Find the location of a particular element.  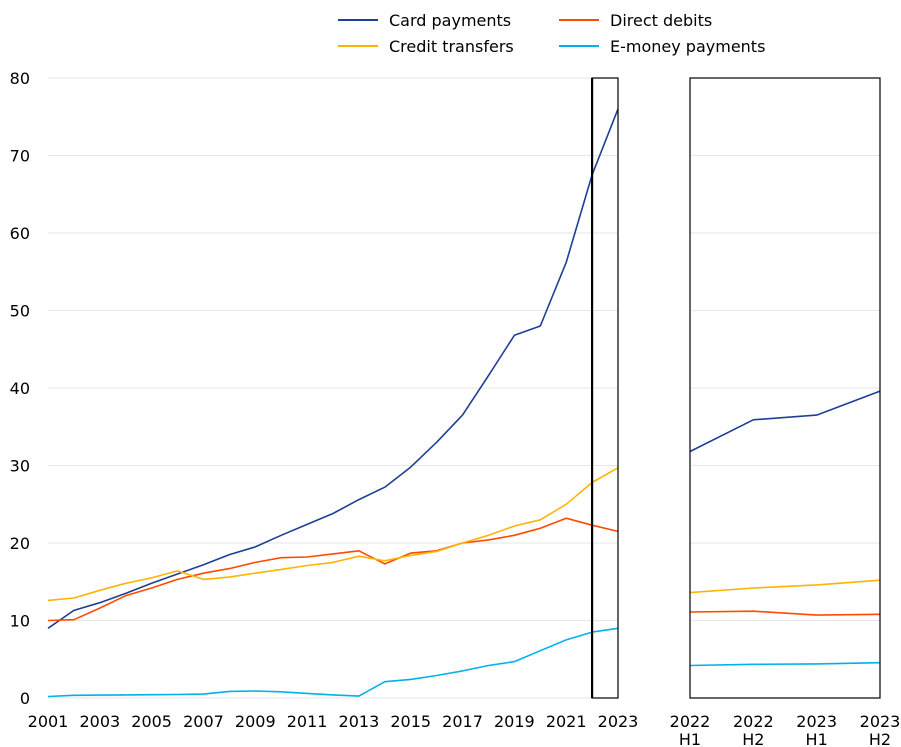

y-tick-label: 0 is located at coordinates (25, 698).